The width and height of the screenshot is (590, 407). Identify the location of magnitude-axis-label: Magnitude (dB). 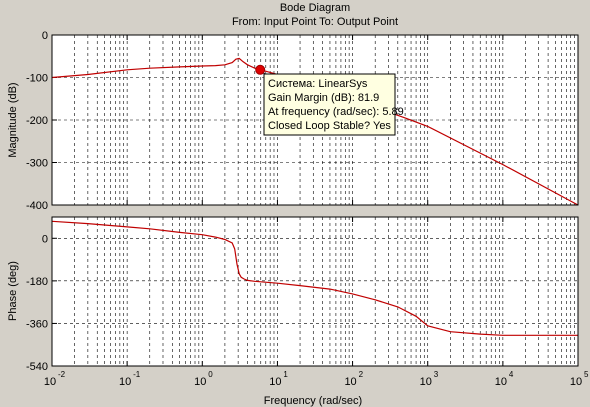
(13, 119).